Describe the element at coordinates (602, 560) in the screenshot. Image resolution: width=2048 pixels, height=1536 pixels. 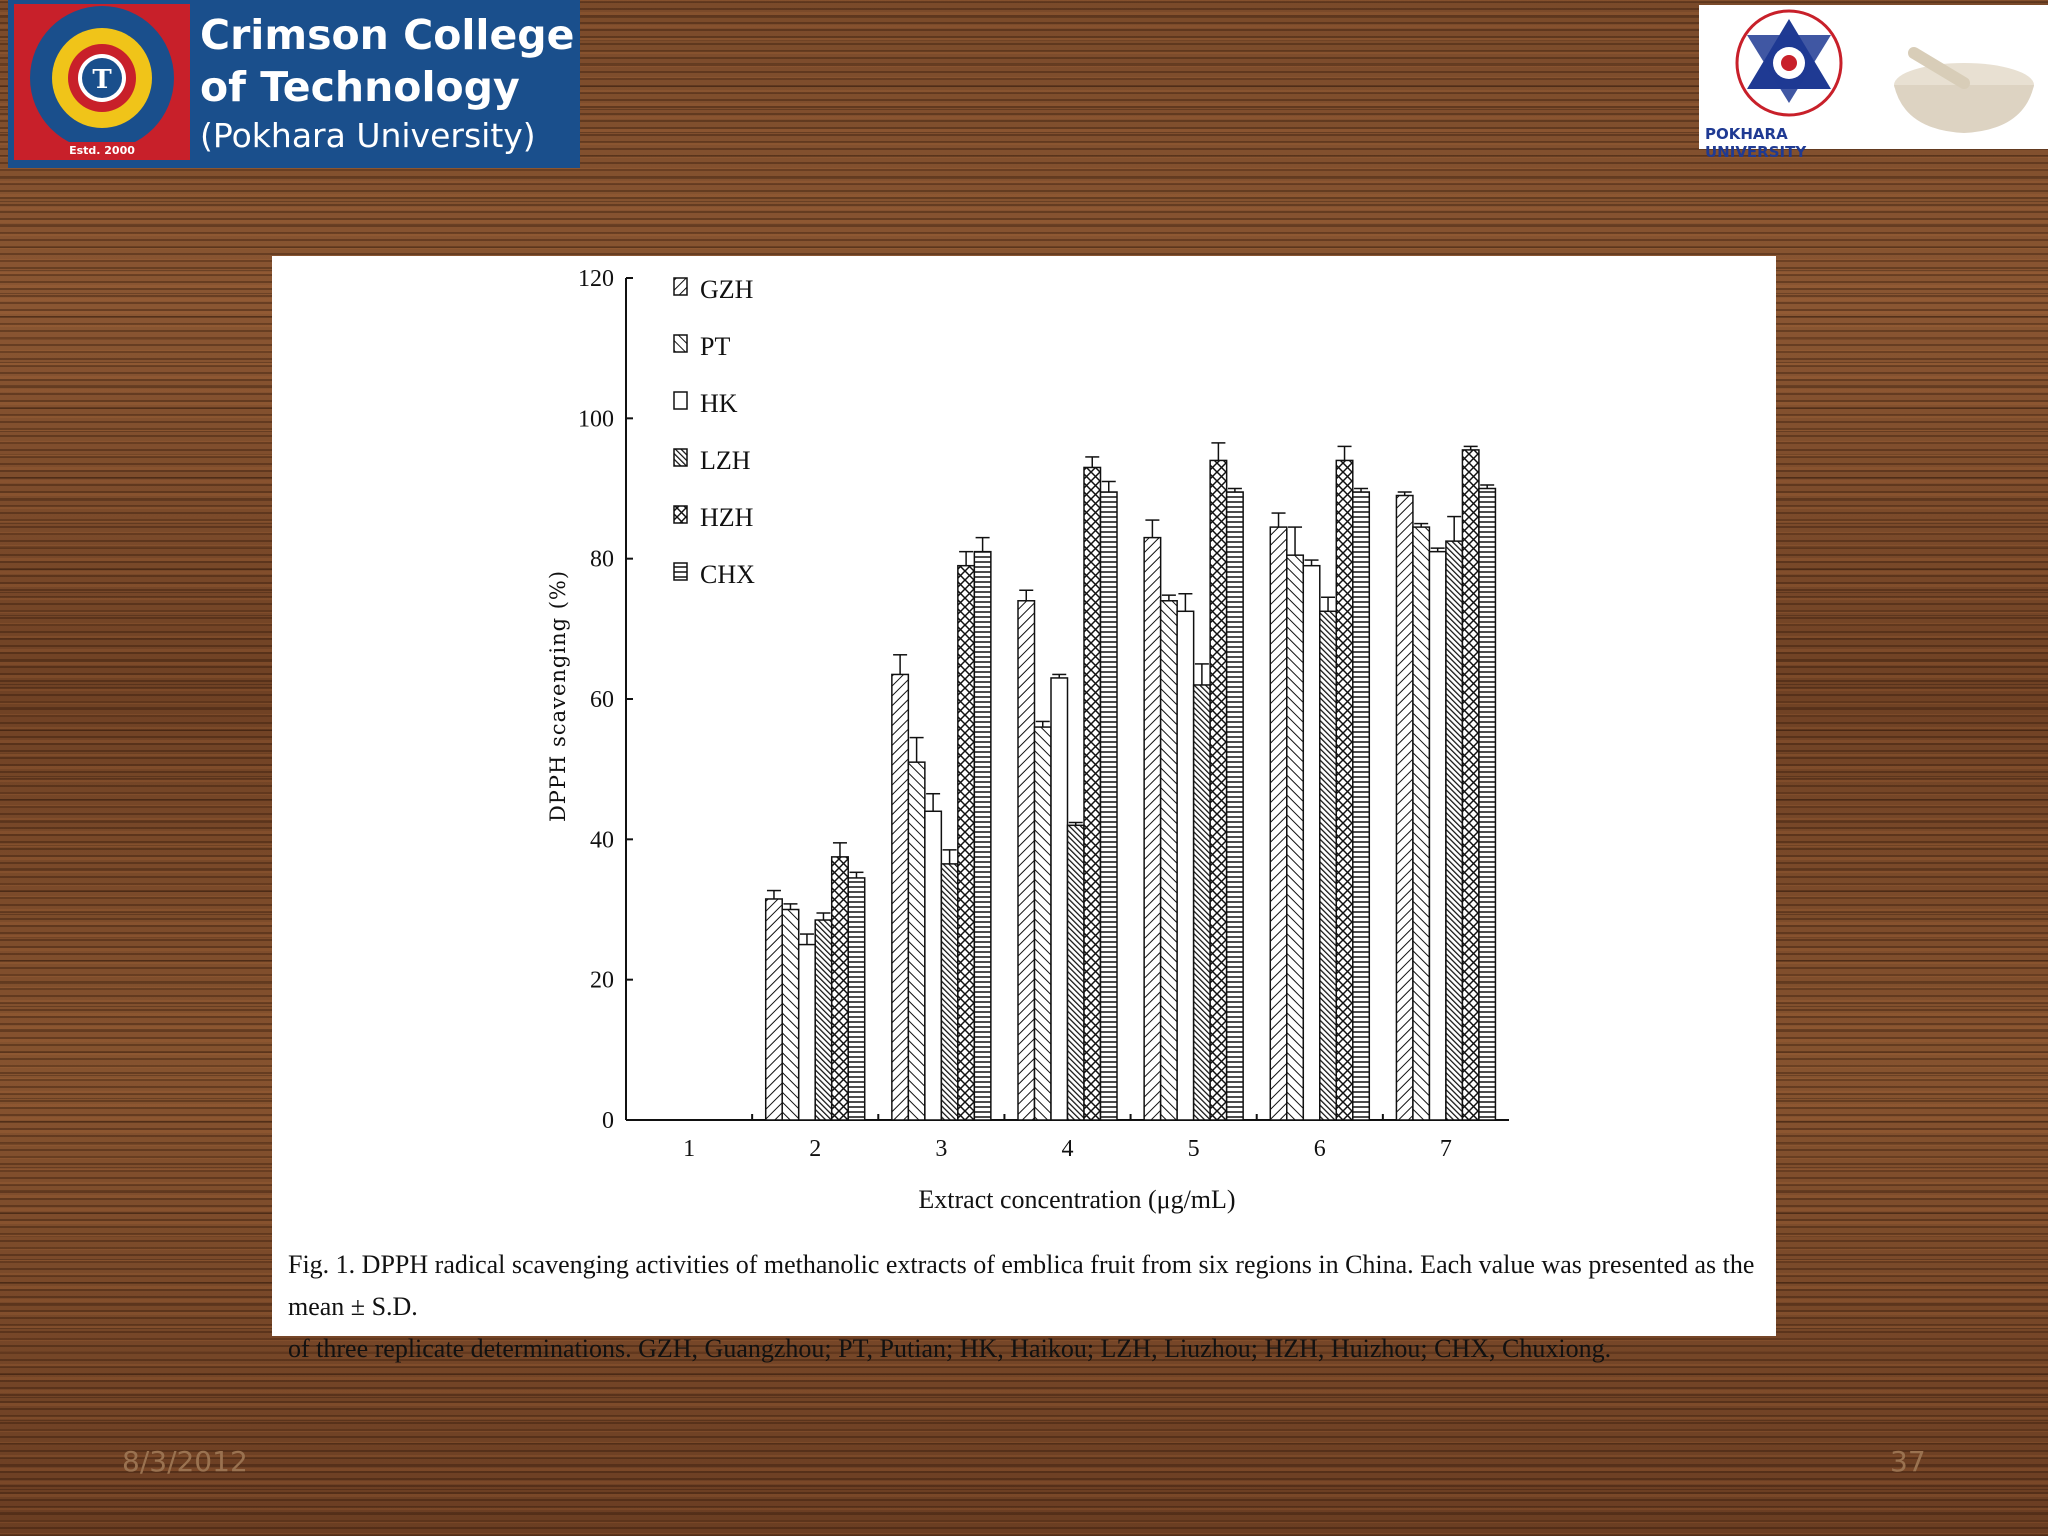
I see `y-tick-label: 80` at that location.